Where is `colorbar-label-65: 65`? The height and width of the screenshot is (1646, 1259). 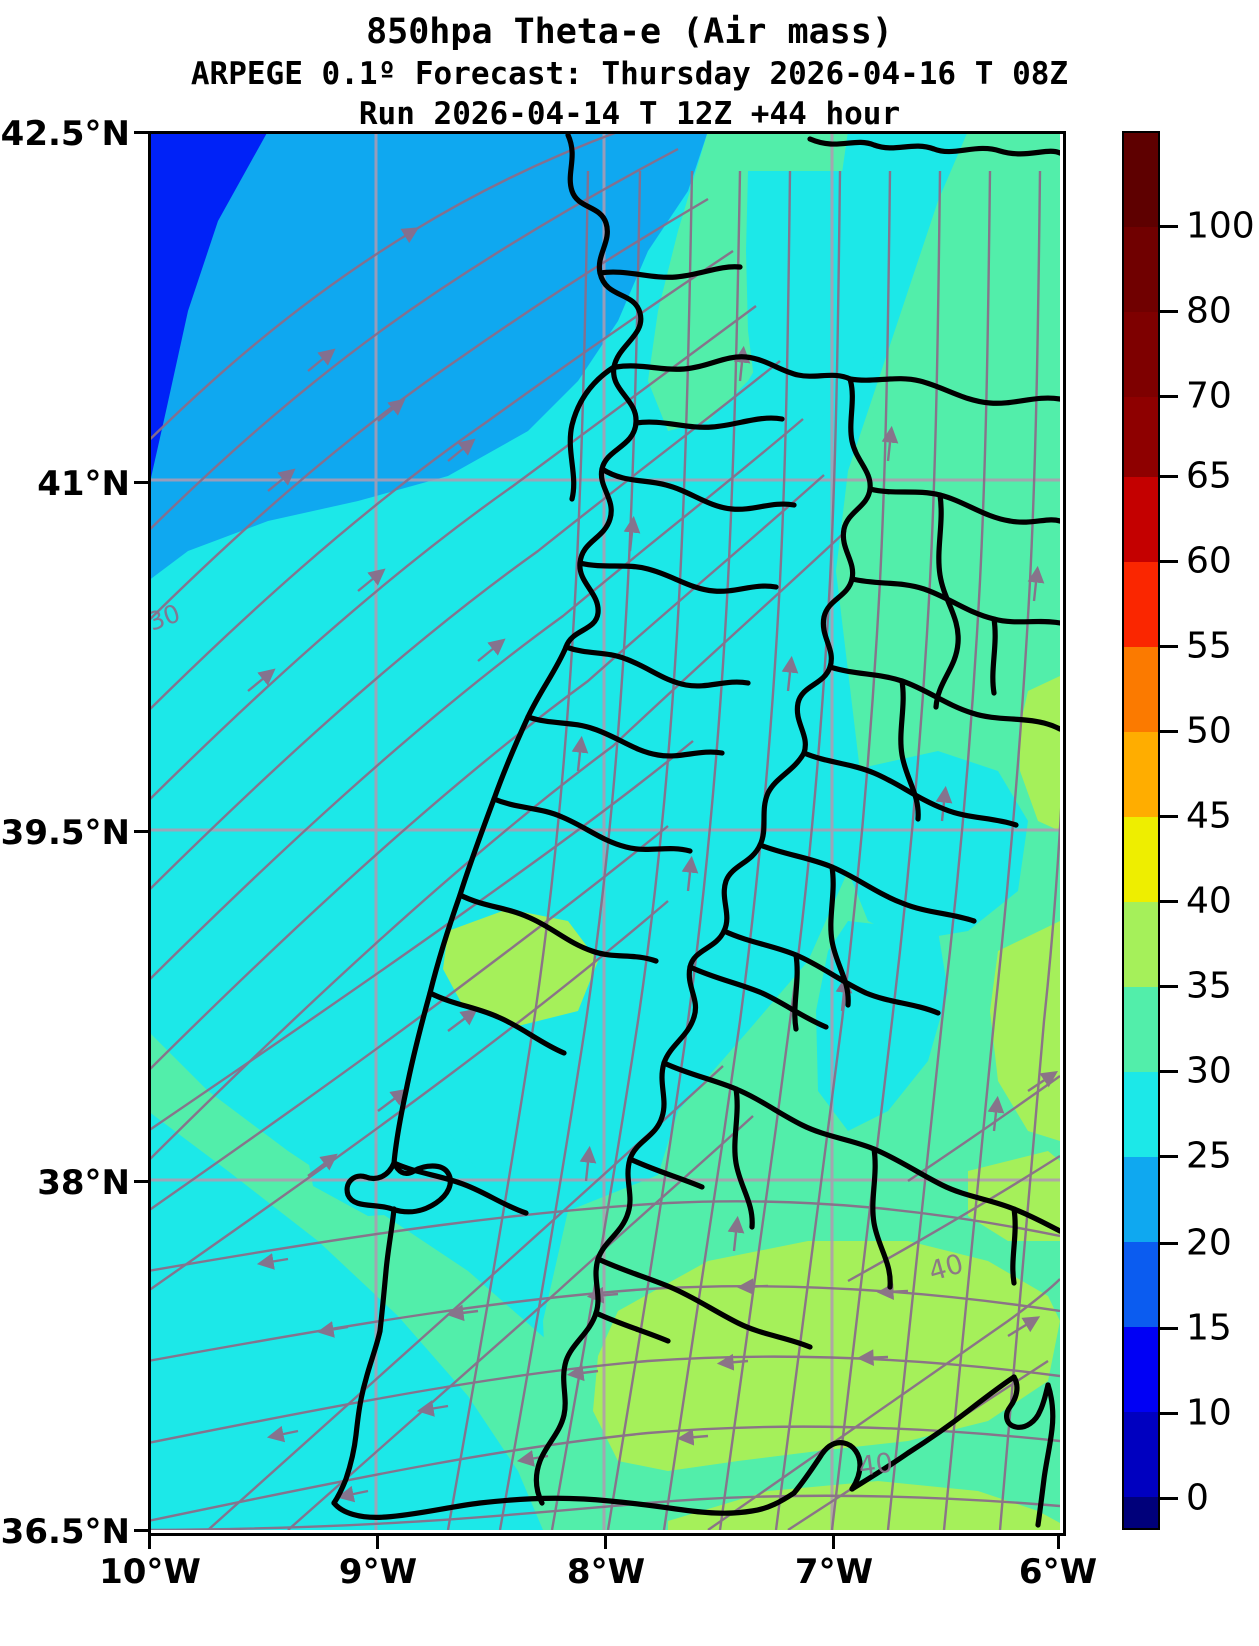 colorbar-label-65: 65 is located at coordinates (1209, 476).